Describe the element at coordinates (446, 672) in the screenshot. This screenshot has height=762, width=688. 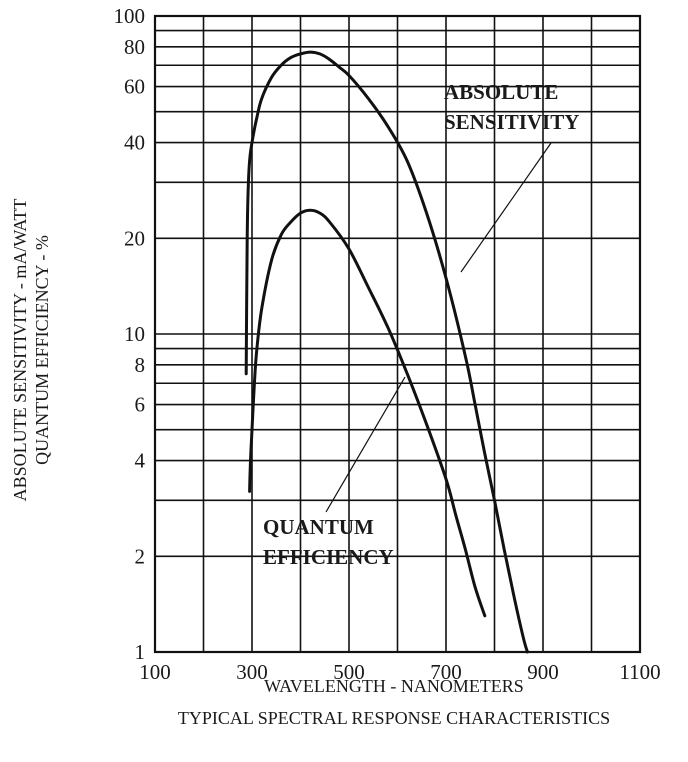
I see `x-tick-label: 700` at that location.